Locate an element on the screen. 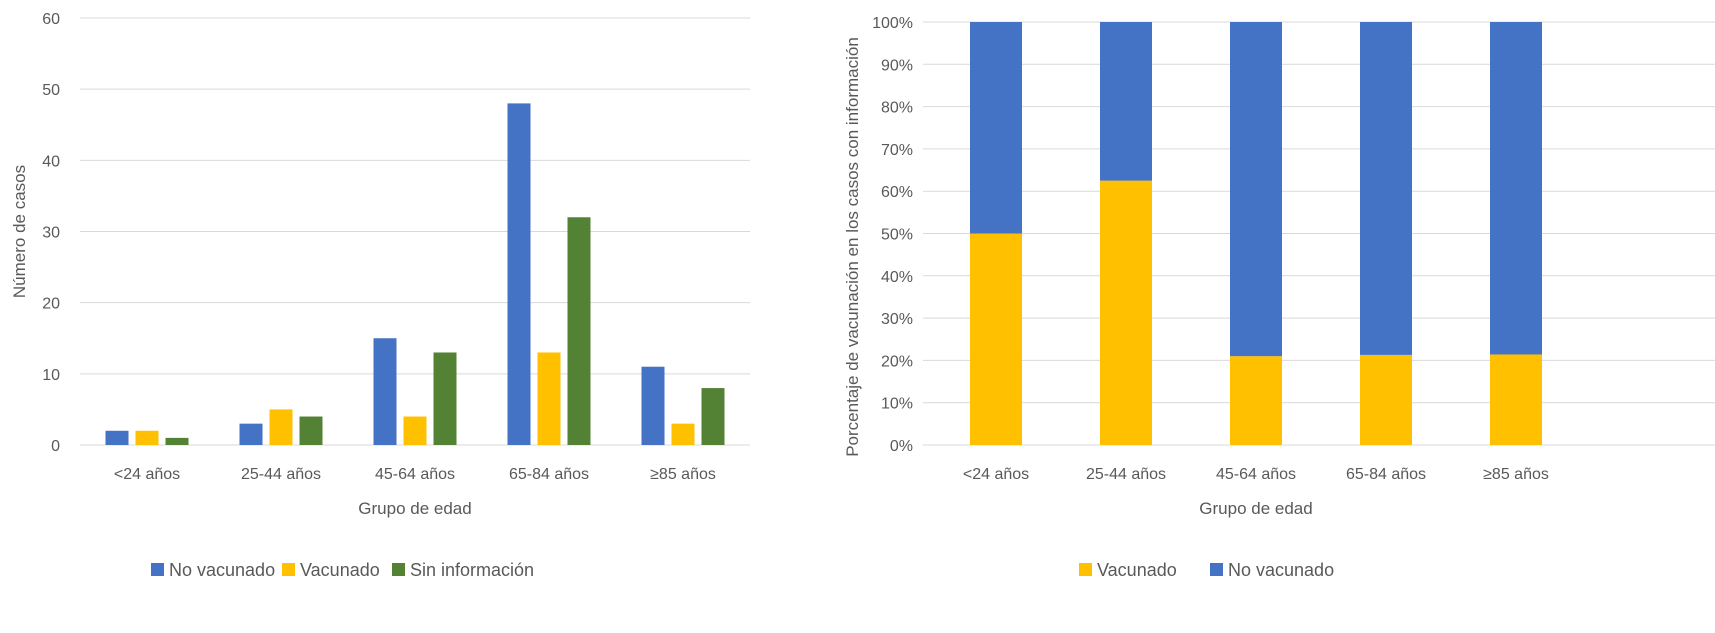 This screenshot has height=633, width=1715. y-tick-label: 60% is located at coordinates (897, 192).